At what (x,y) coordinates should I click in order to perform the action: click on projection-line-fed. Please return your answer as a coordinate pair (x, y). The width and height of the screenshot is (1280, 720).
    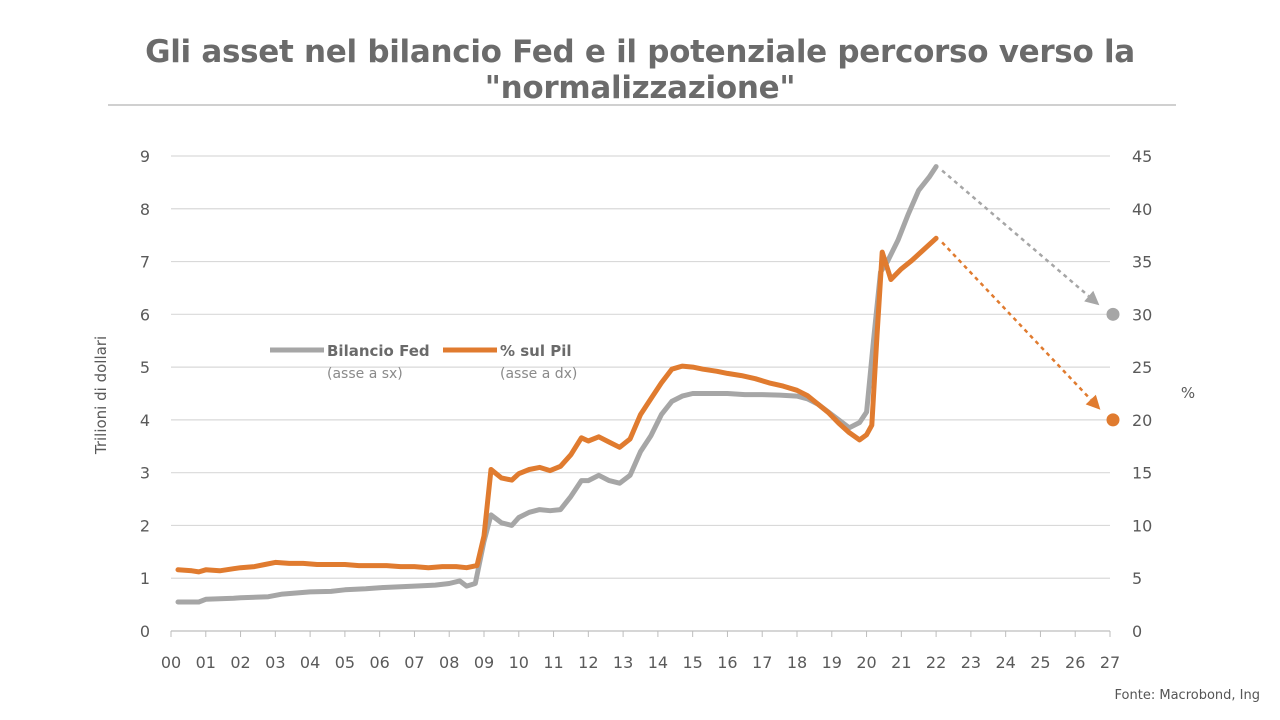
    Looking at the image, I should click on (1015, 233).